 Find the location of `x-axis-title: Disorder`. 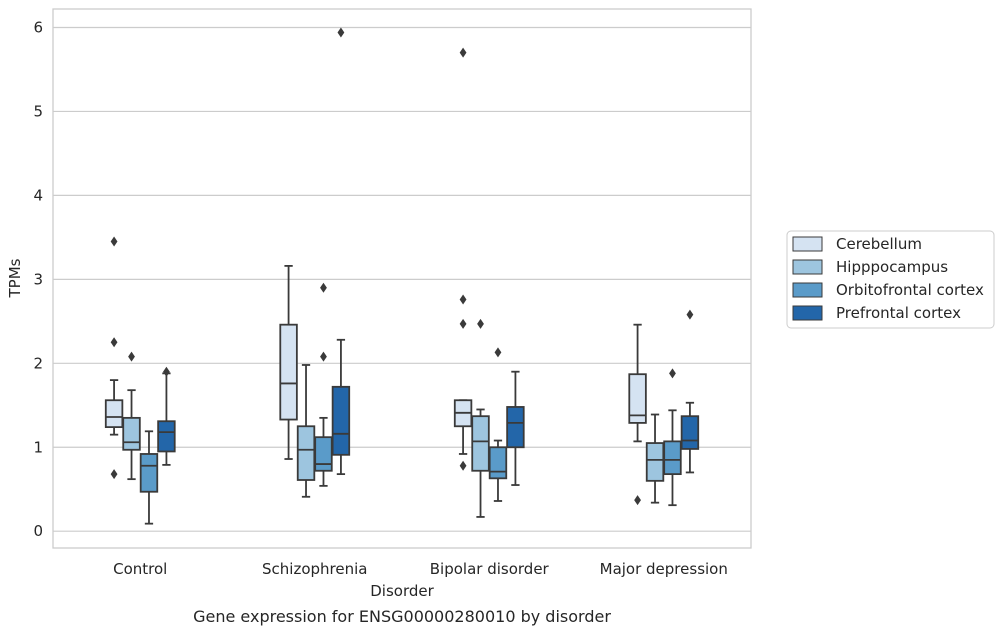

x-axis-title: Disorder is located at coordinates (402, 591).